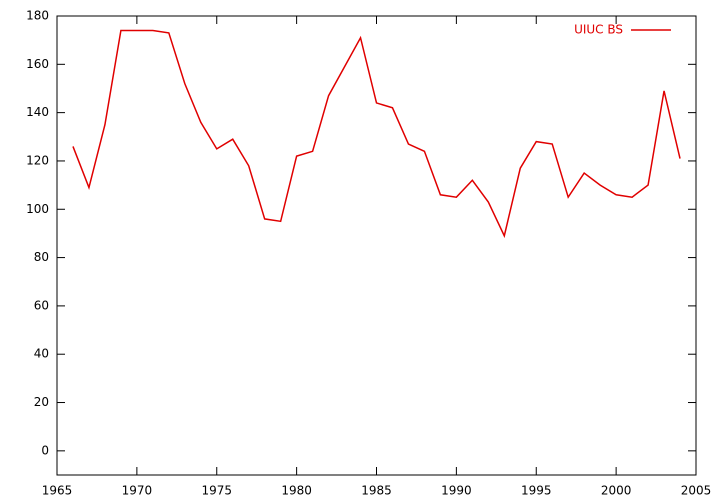  Describe the element at coordinates (45, 450) in the screenshot. I see `y-tick-label: 0` at that location.